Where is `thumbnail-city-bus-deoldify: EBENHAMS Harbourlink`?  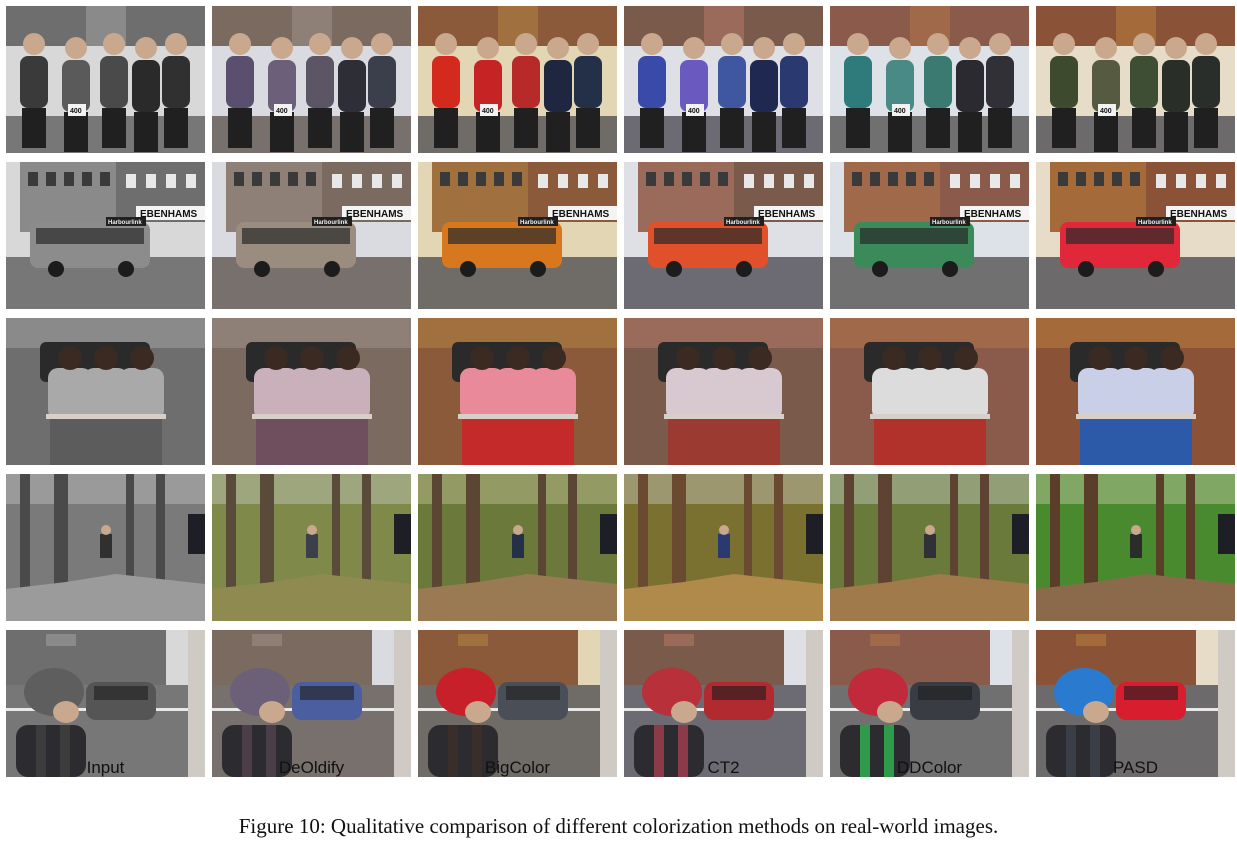 thumbnail-city-bus-deoldify: EBENHAMS Harbourlink is located at coordinates (311, 235).